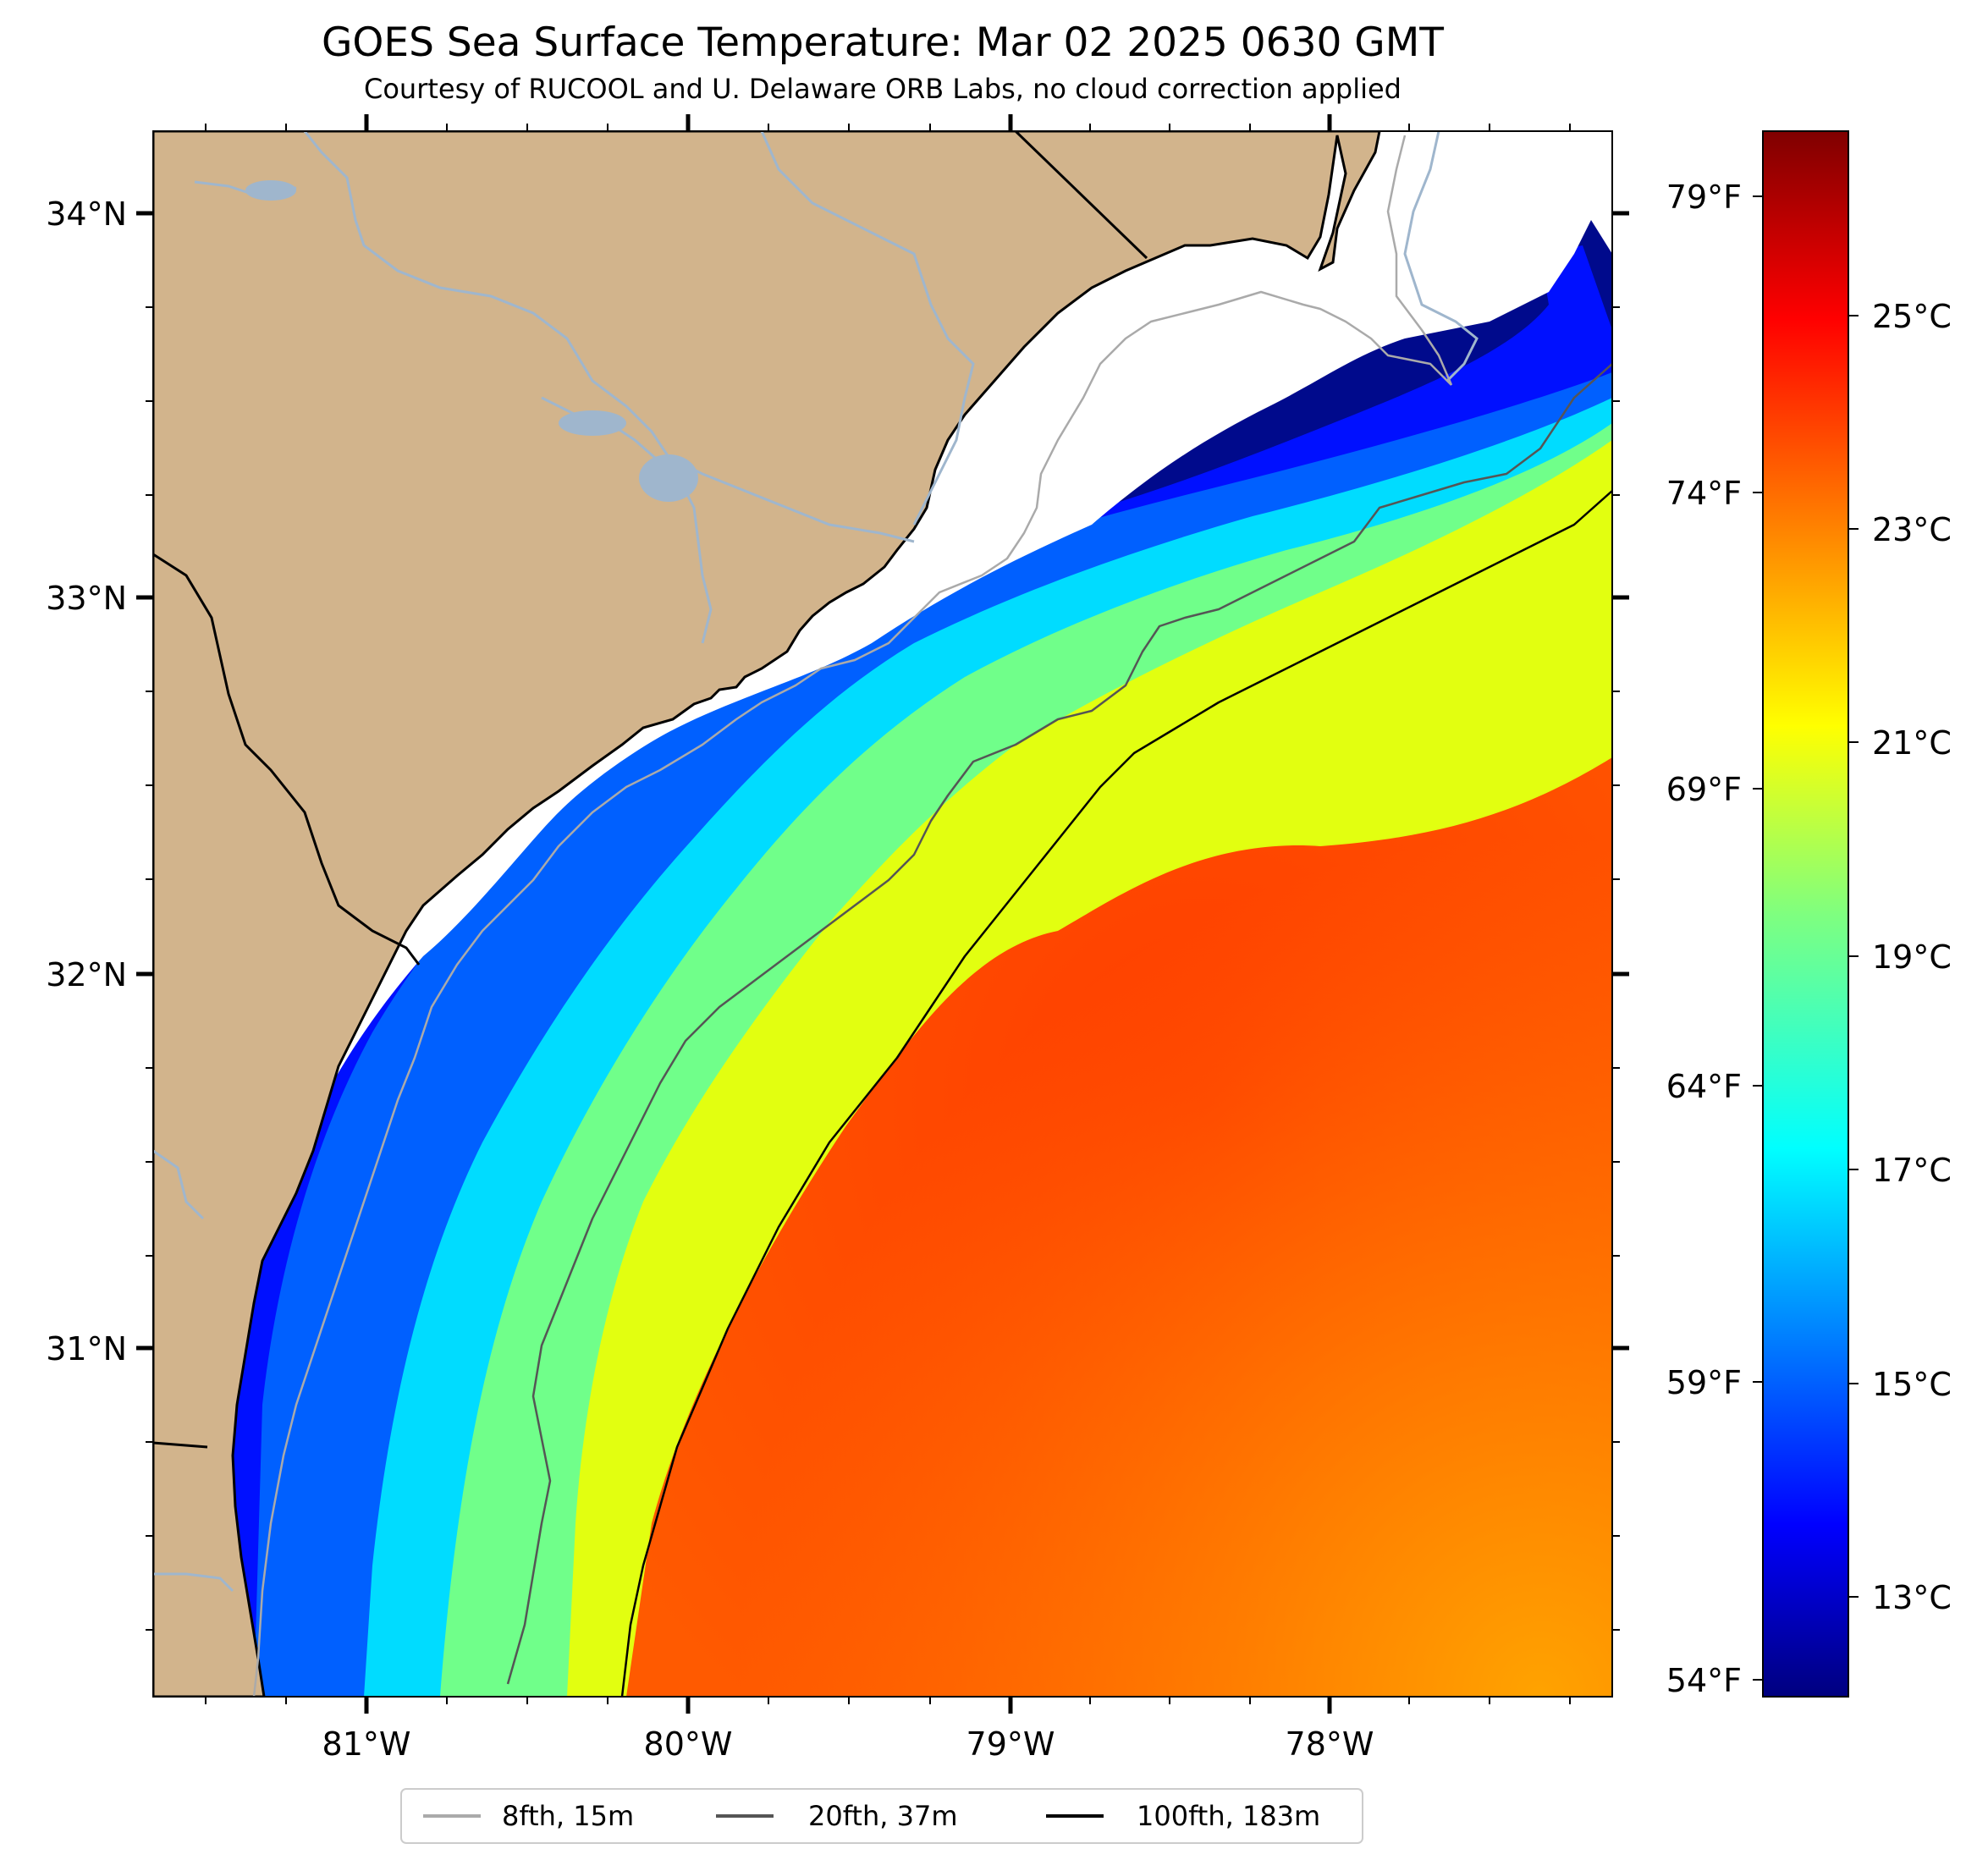  What do you see at coordinates (568, 1816) in the screenshot?
I see `legend-label-8fth: 8fth, 15m` at bounding box center [568, 1816].